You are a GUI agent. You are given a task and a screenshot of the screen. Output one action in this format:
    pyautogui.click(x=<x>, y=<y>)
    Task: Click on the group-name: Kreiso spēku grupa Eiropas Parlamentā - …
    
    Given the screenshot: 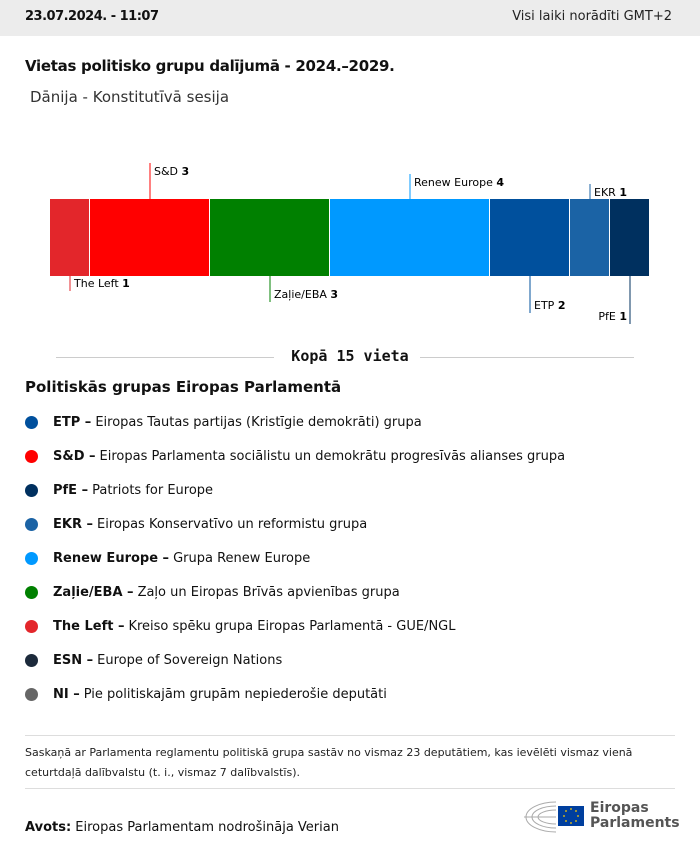 What is the action you would take?
    pyautogui.click(x=292, y=626)
    